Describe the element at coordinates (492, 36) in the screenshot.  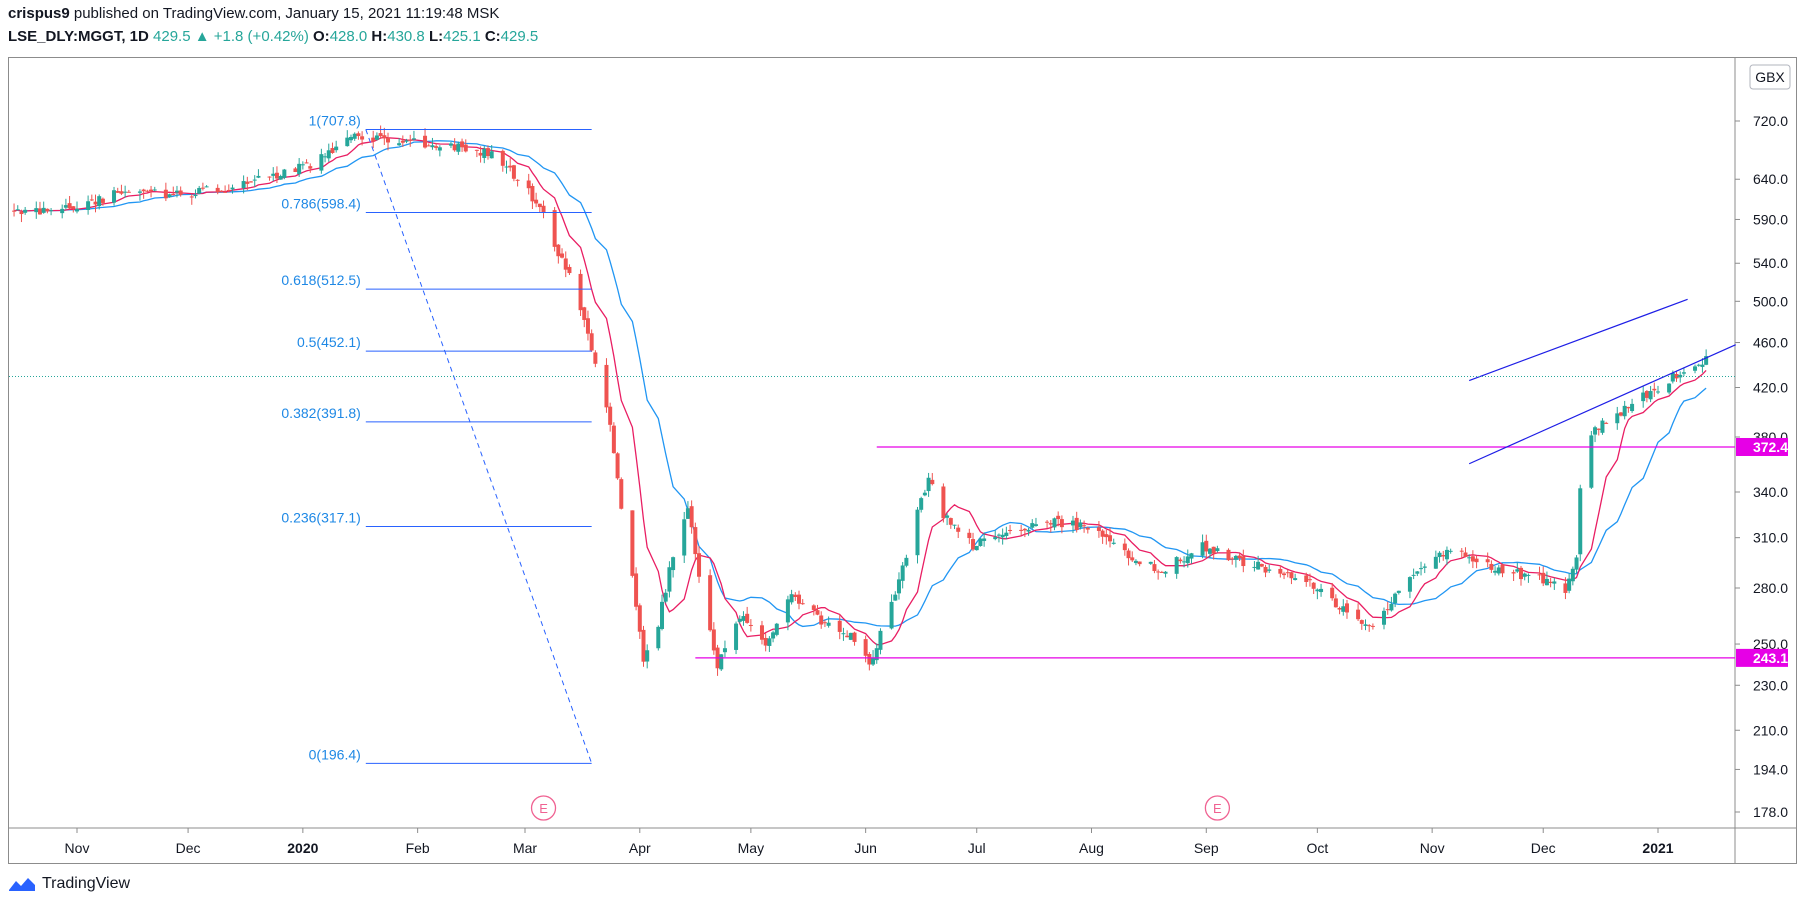
I see `close-label: C:` at that location.